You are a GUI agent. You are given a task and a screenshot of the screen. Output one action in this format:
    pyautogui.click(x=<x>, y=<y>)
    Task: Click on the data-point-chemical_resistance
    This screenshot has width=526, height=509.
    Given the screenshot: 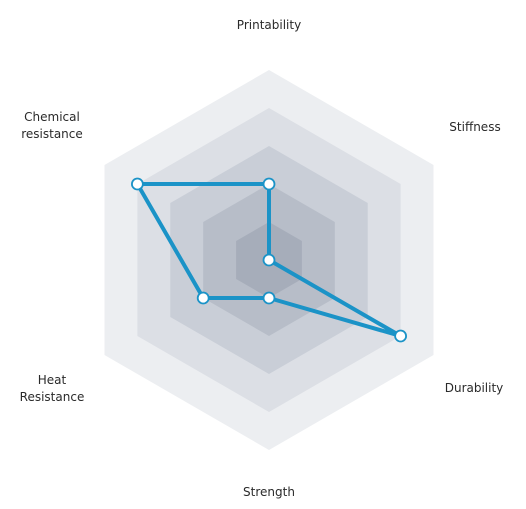 What is the action you would take?
    pyautogui.click(x=137, y=184)
    